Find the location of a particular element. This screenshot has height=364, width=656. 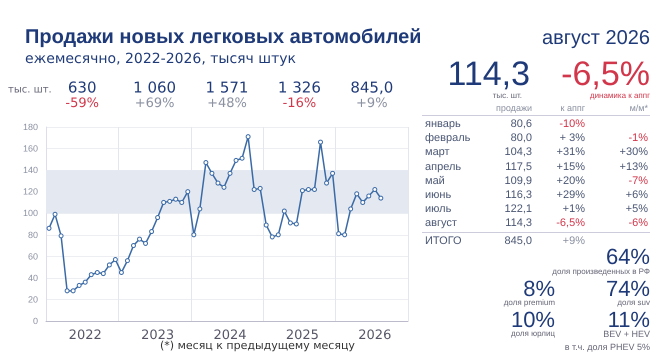

text: 1 326 is located at coordinates (299, 87).